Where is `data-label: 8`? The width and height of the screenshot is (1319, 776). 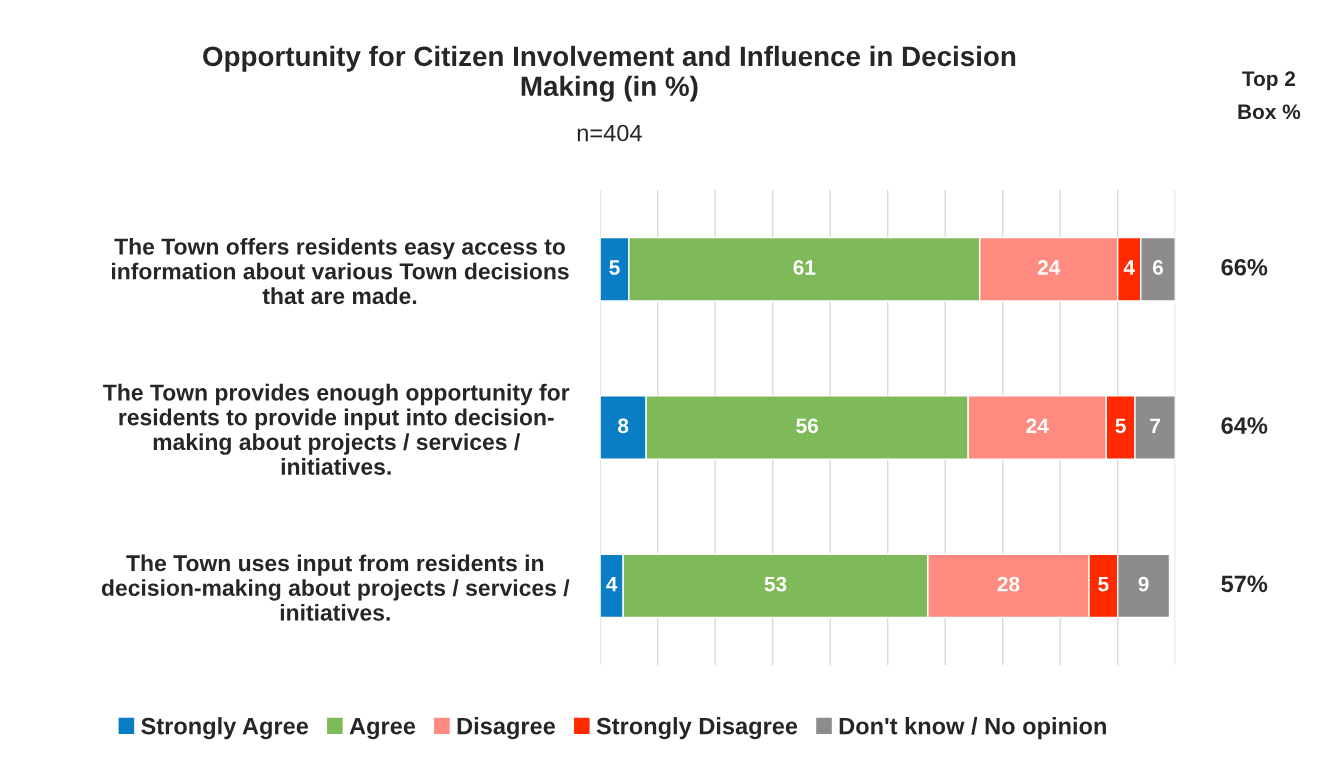
data-label: 8 is located at coordinates (623, 426).